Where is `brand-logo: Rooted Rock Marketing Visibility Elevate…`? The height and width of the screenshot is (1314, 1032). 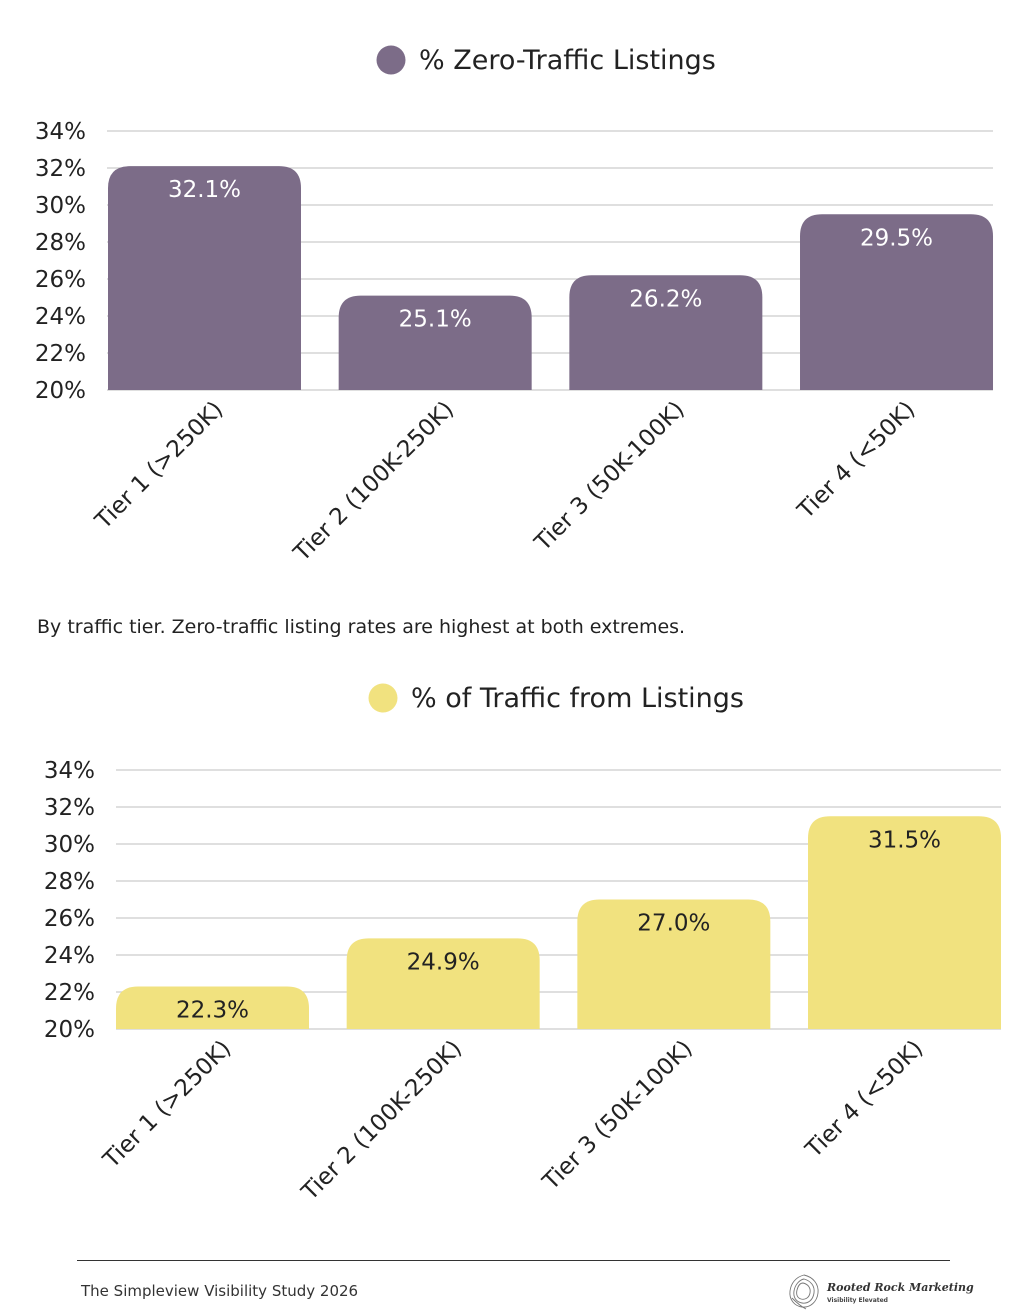
brand-logo: Rooted Rock Marketing Visibility Elevate… is located at coordinates (880, 1292).